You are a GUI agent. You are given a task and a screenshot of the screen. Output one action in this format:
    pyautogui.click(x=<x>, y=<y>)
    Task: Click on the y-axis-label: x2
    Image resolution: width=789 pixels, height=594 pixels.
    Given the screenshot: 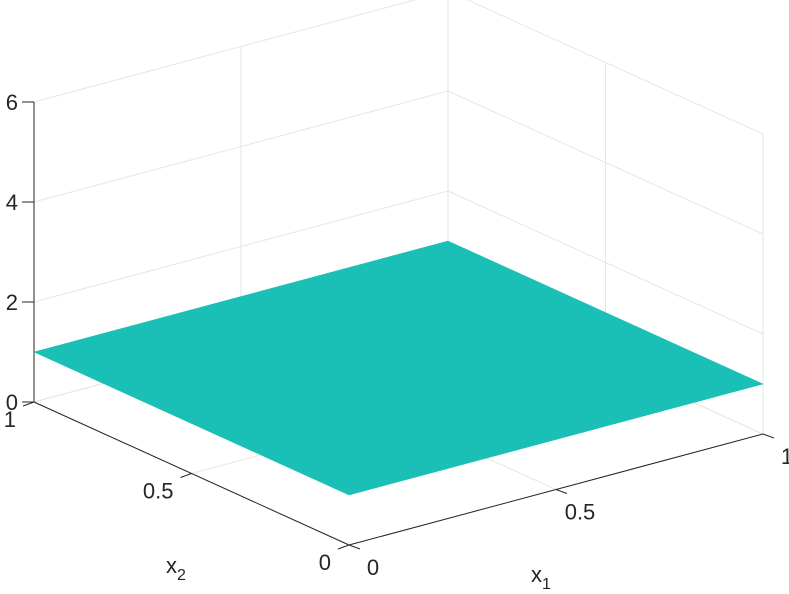 What is the action you would take?
    pyautogui.click(x=176, y=568)
    